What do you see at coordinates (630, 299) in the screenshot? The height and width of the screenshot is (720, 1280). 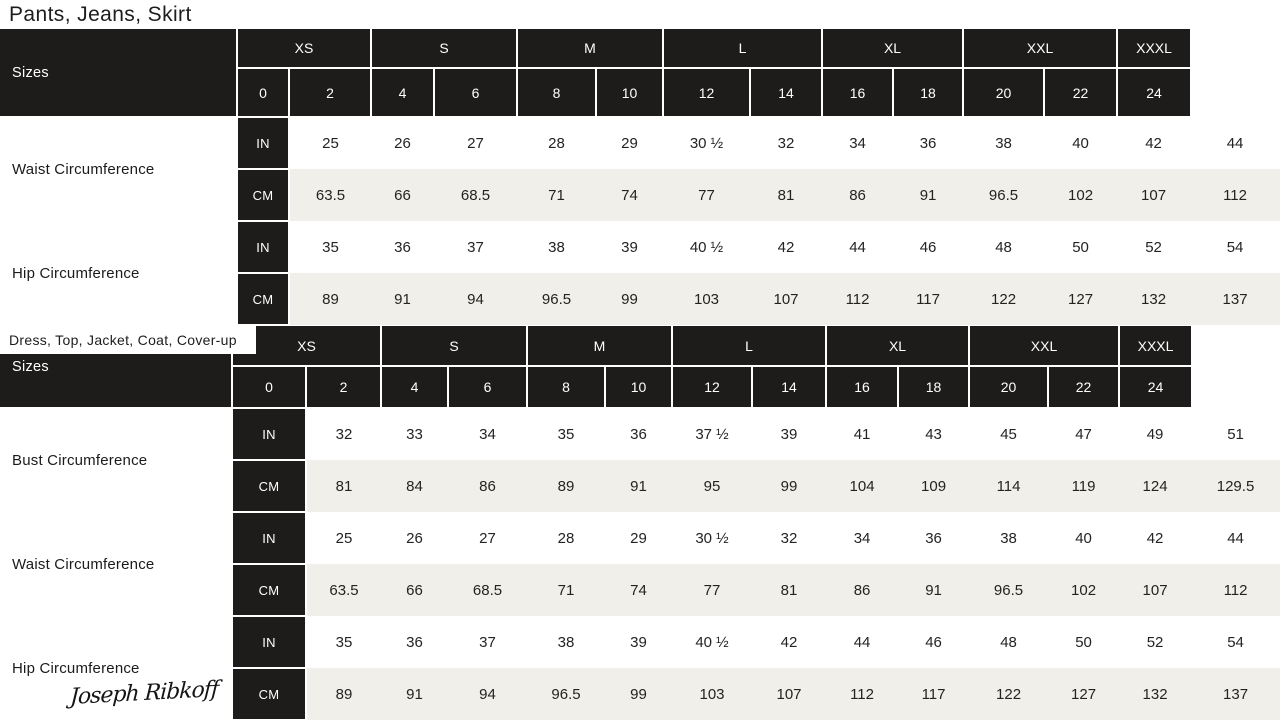 I see `value-cell: 99` at bounding box center [630, 299].